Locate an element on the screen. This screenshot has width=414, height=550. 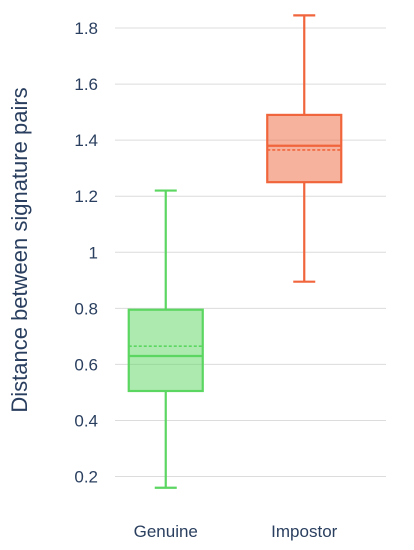
y-tick-label: 1.6 is located at coordinates (86, 84).